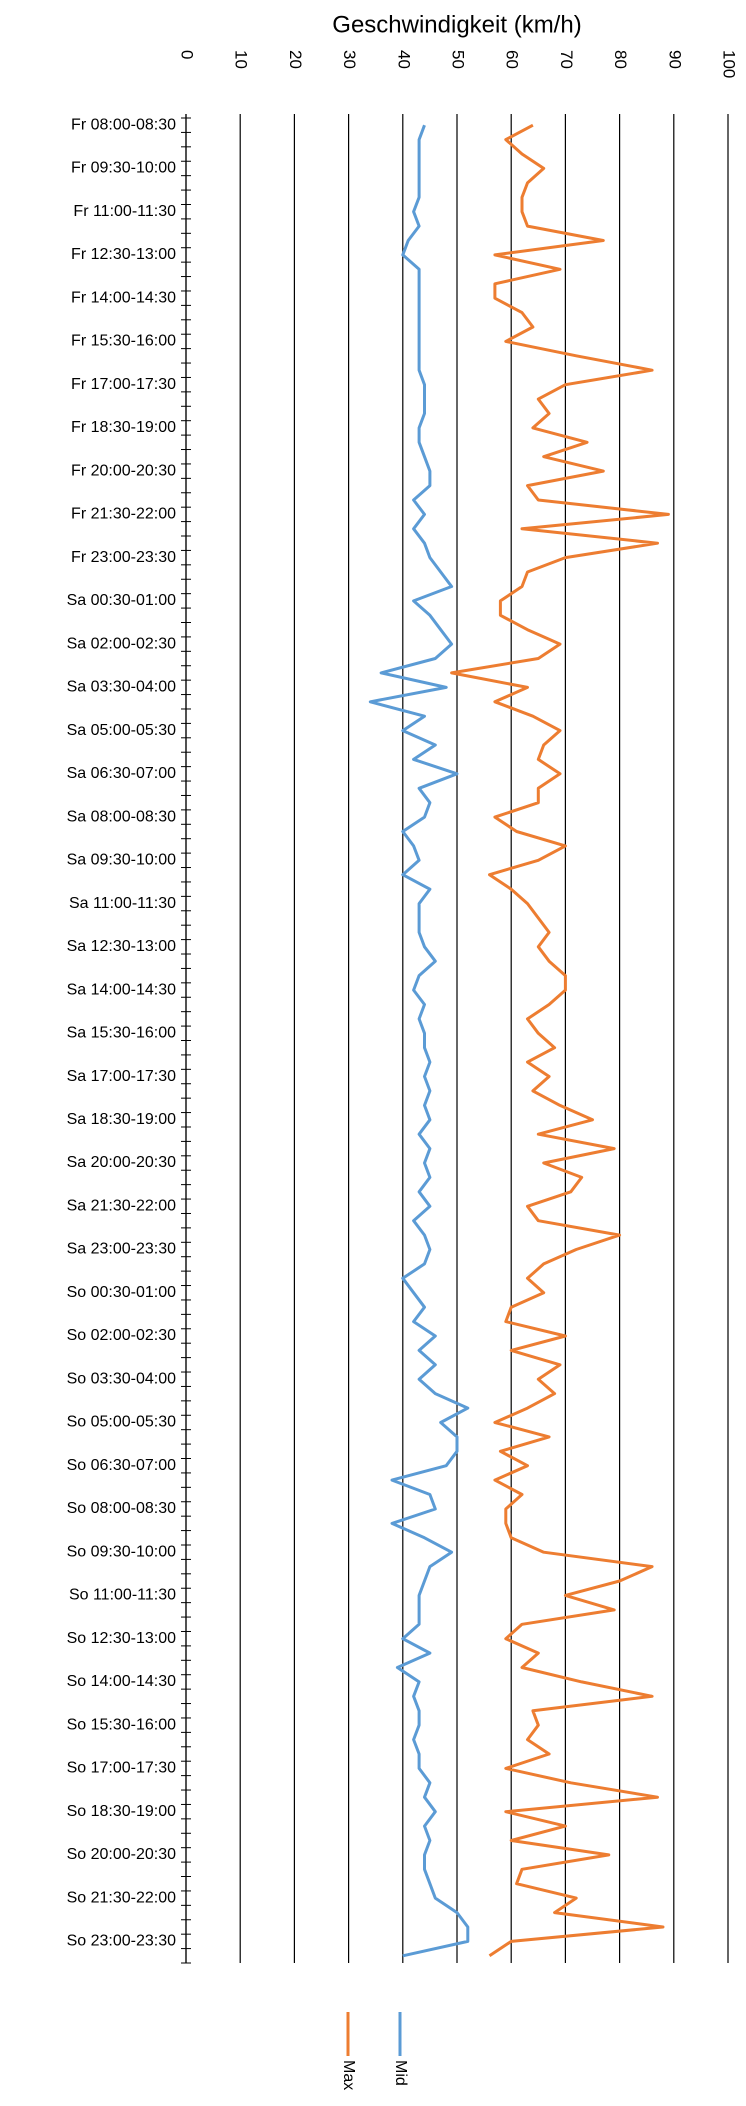  Describe the element at coordinates (123, 297) in the screenshot. I see `x-tick-label: Fr 14:00-14:30` at that location.